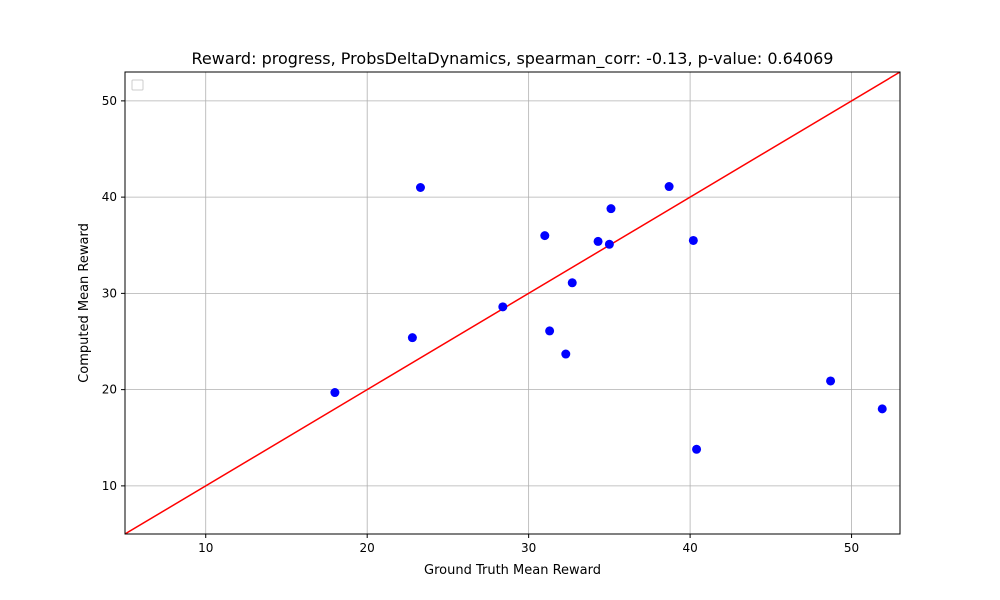  What do you see at coordinates (689, 548) in the screenshot?
I see `x-tick-label: 40` at bounding box center [689, 548].